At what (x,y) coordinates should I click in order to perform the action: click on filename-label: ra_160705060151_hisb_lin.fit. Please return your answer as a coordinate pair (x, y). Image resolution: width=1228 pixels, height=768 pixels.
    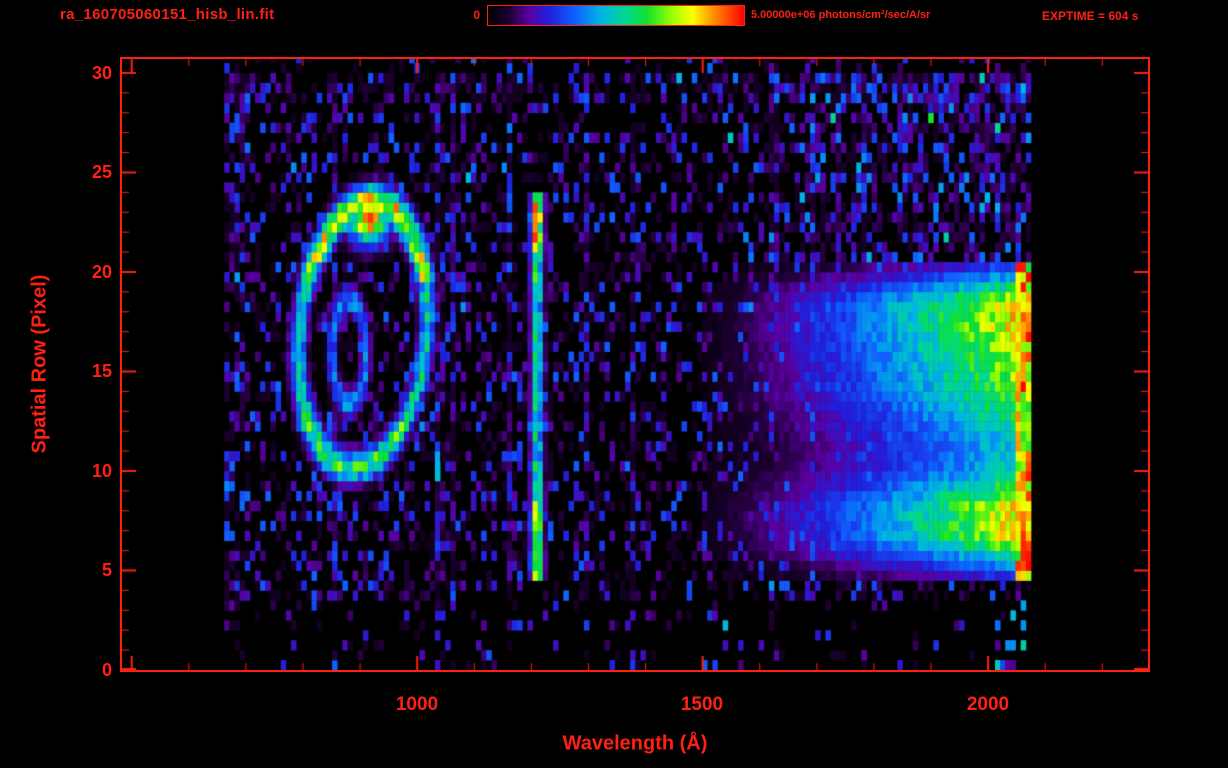
    Looking at the image, I should click on (167, 14).